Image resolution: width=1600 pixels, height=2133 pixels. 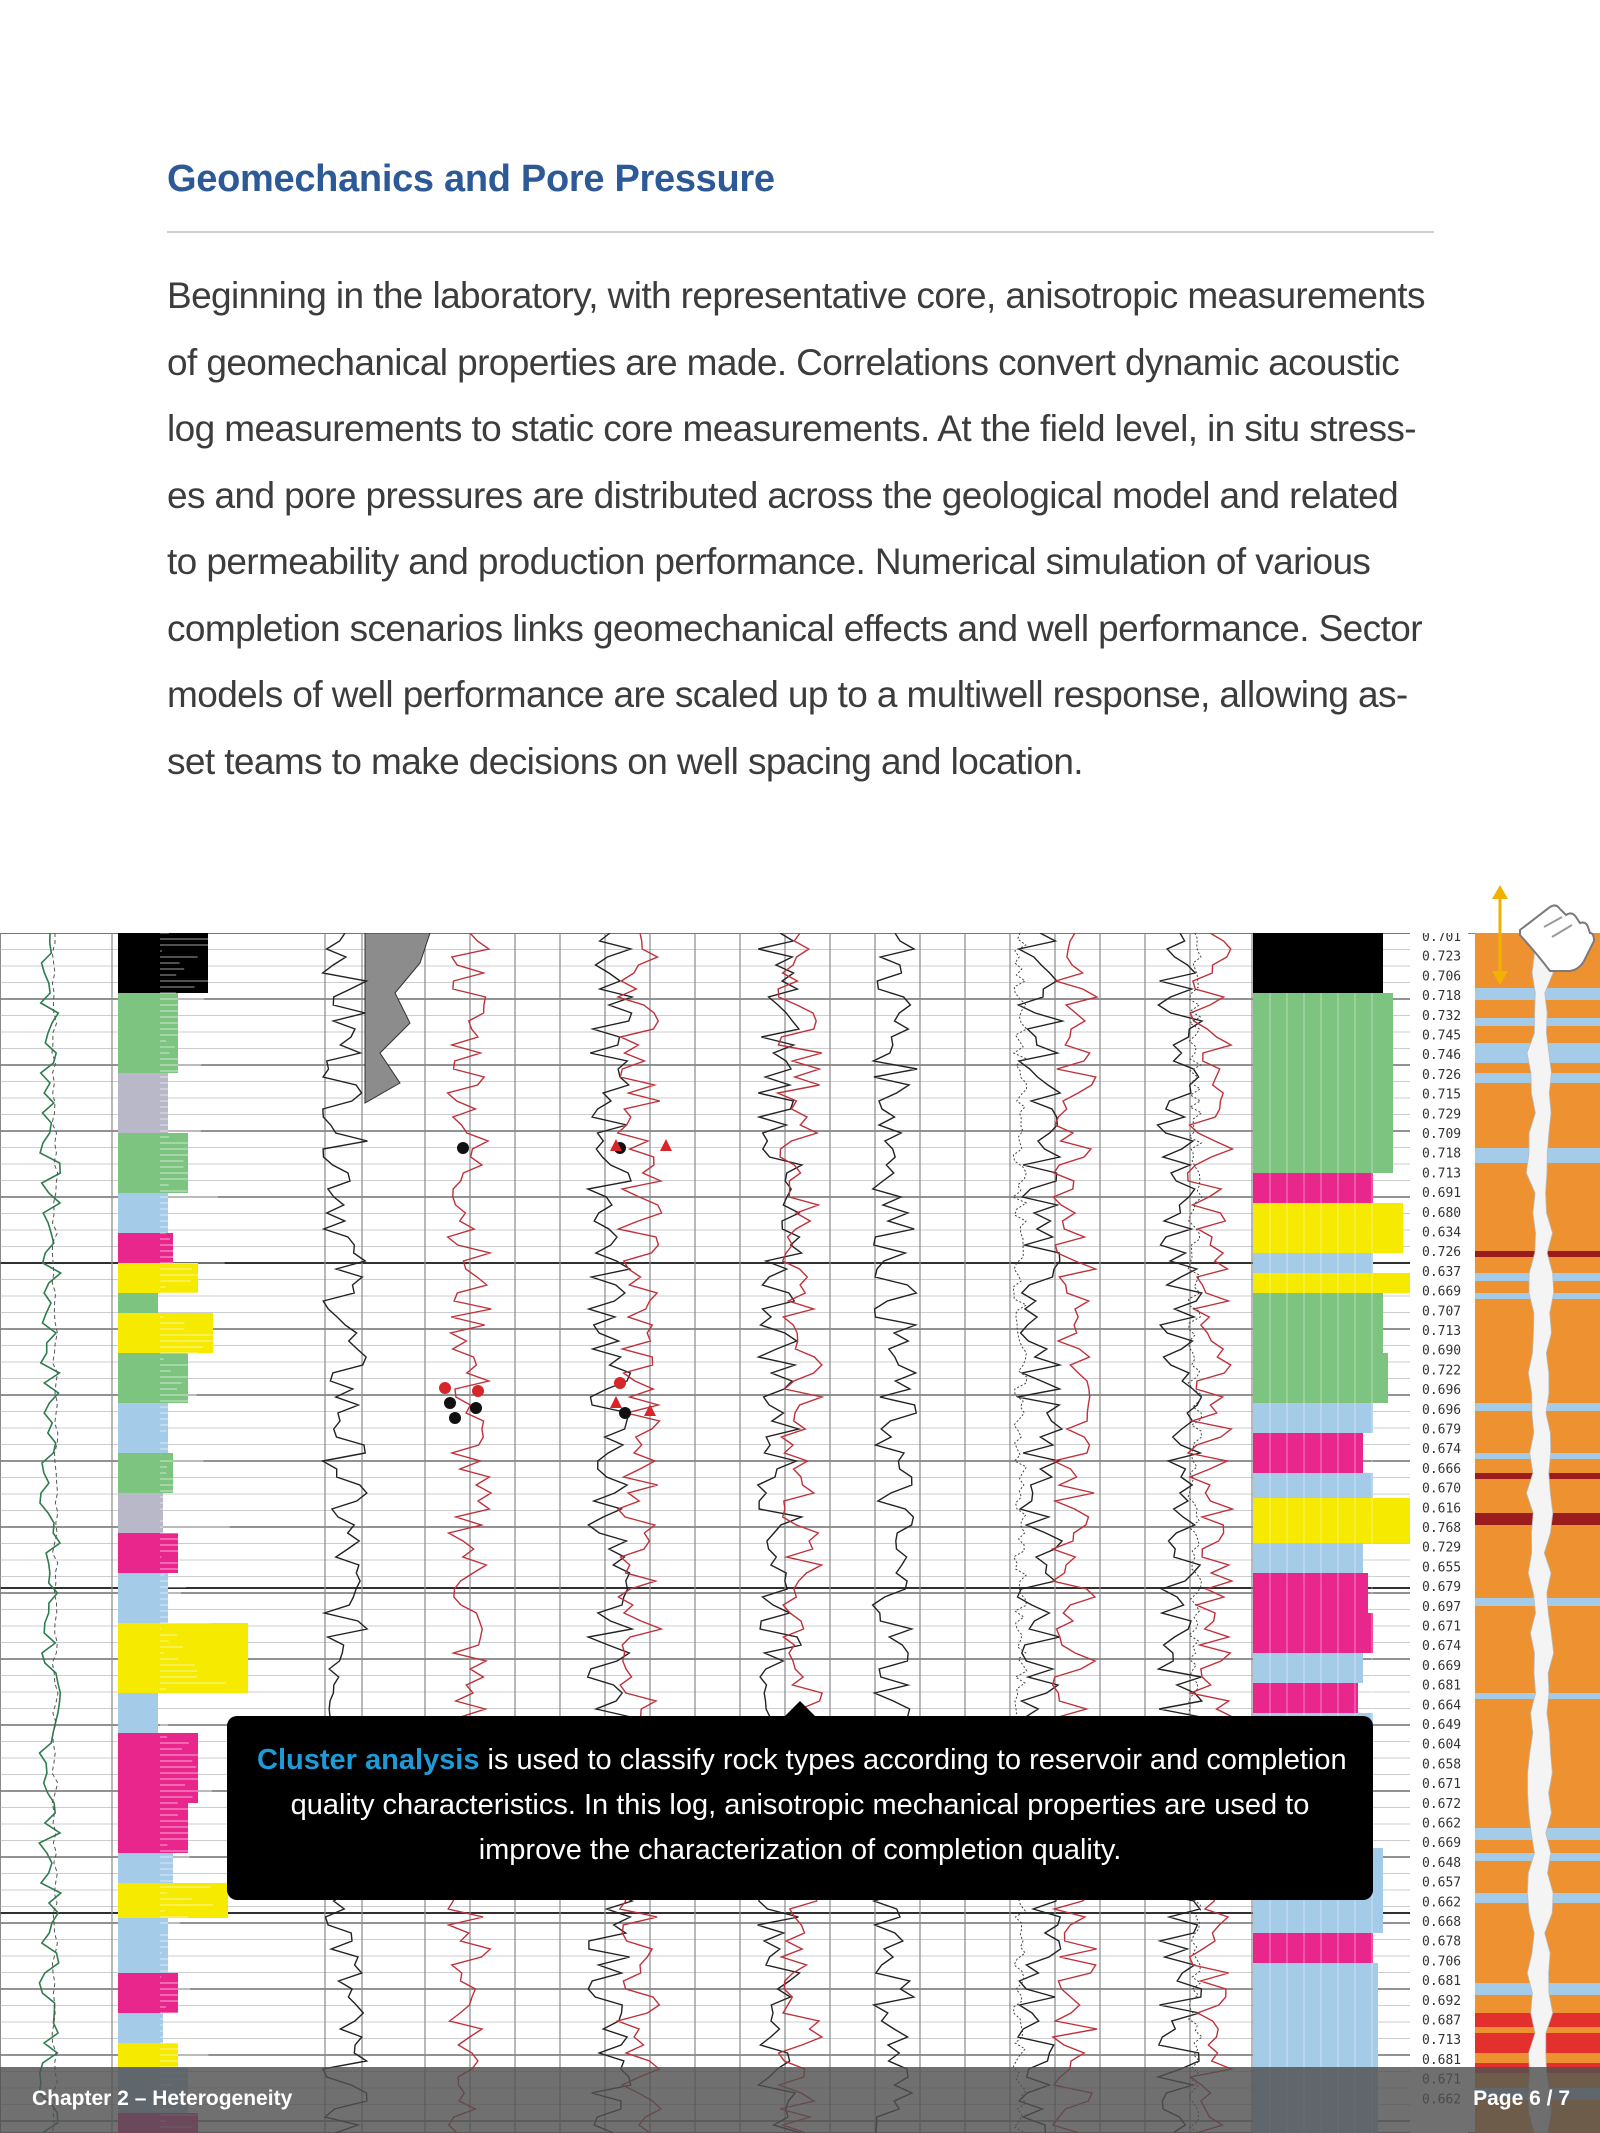 I want to click on chapter-label: Chapter 2 – Heterogeneity, so click(x=162, y=2098).